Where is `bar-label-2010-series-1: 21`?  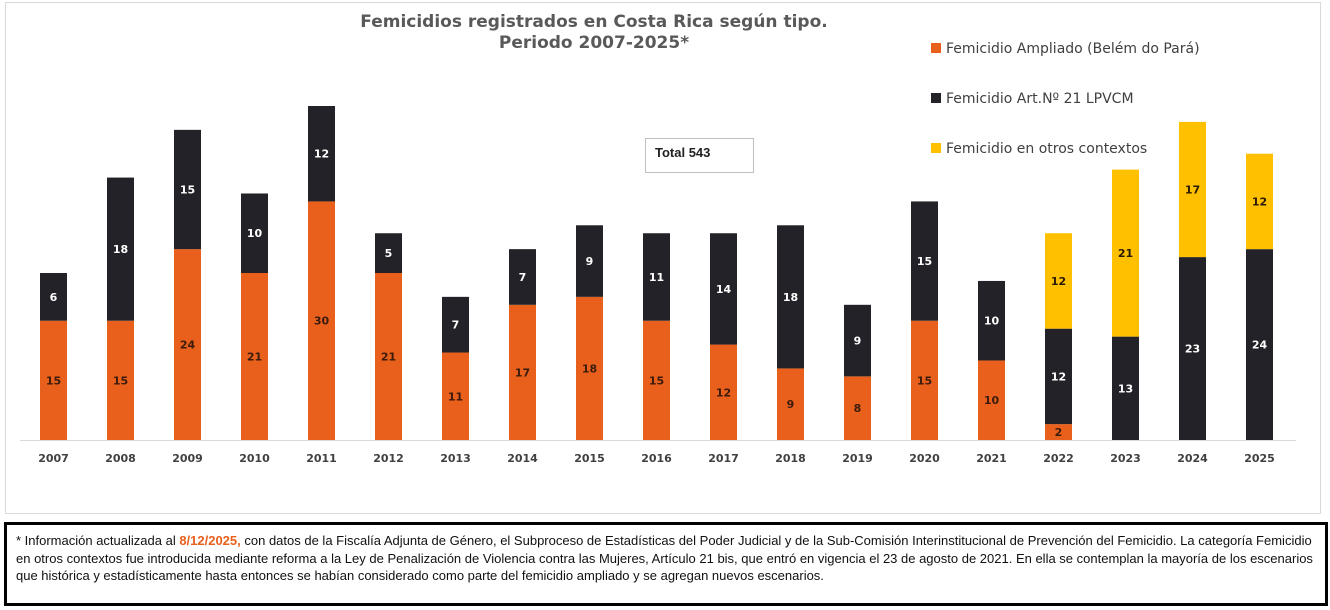
bar-label-2010-series-1: 21 is located at coordinates (254, 357).